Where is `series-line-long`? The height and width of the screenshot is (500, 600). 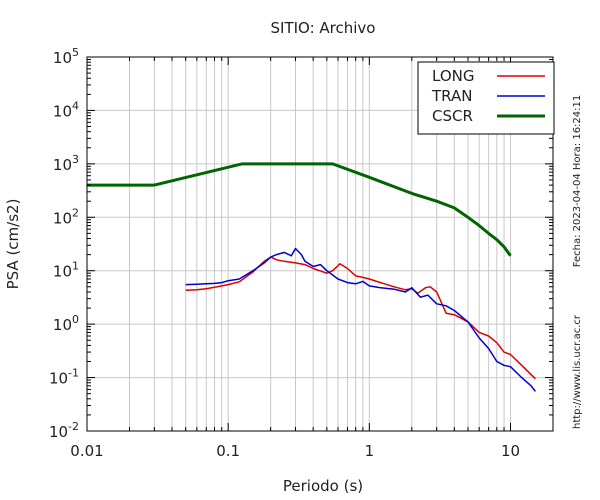 series-line-long is located at coordinates (360, 318).